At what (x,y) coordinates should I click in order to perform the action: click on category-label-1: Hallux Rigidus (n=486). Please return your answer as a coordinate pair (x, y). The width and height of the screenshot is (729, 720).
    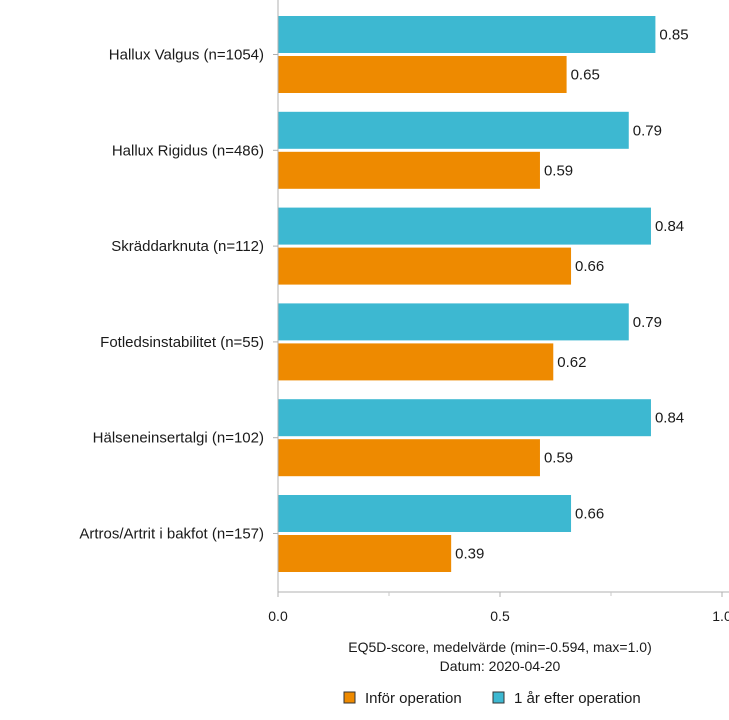
    Looking at the image, I should click on (188, 150).